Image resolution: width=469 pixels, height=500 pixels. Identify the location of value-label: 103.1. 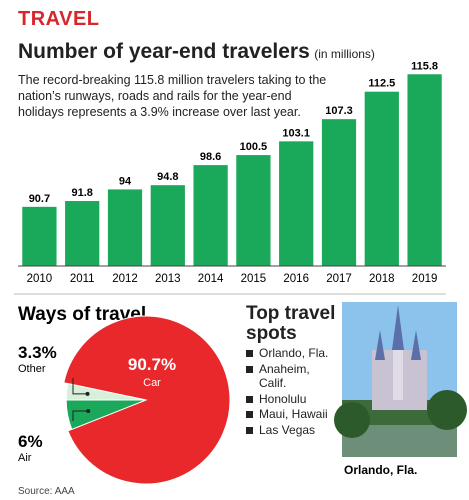
(296, 133).